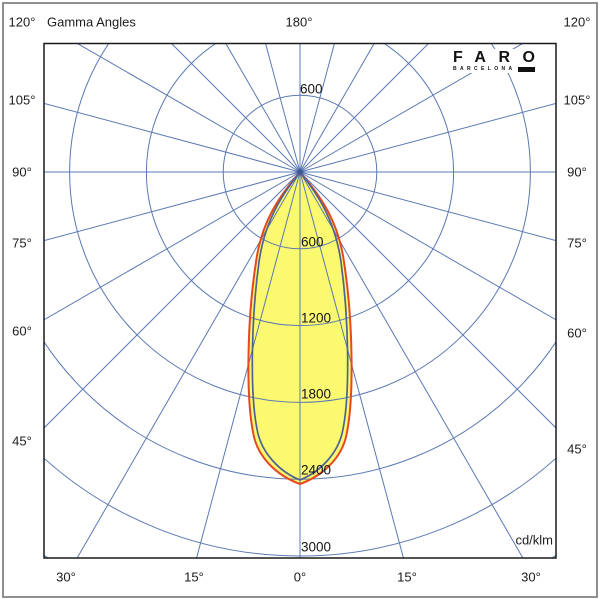 The height and width of the screenshot is (600, 600). What do you see at coordinates (534, 540) in the screenshot?
I see `unit-label: cd/klm` at bounding box center [534, 540].